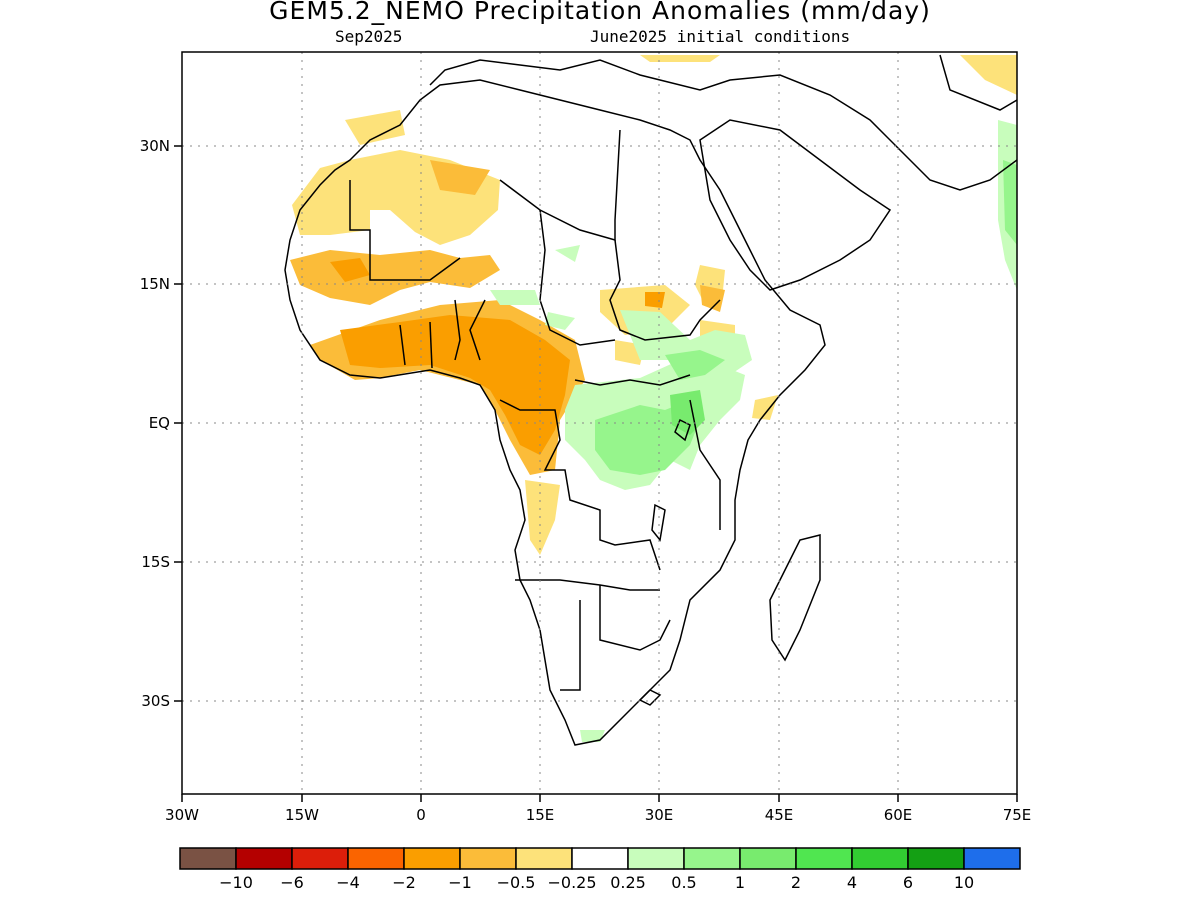 The image size is (1200, 900). I want to click on colorbar-label: −0.5, so click(516, 882).